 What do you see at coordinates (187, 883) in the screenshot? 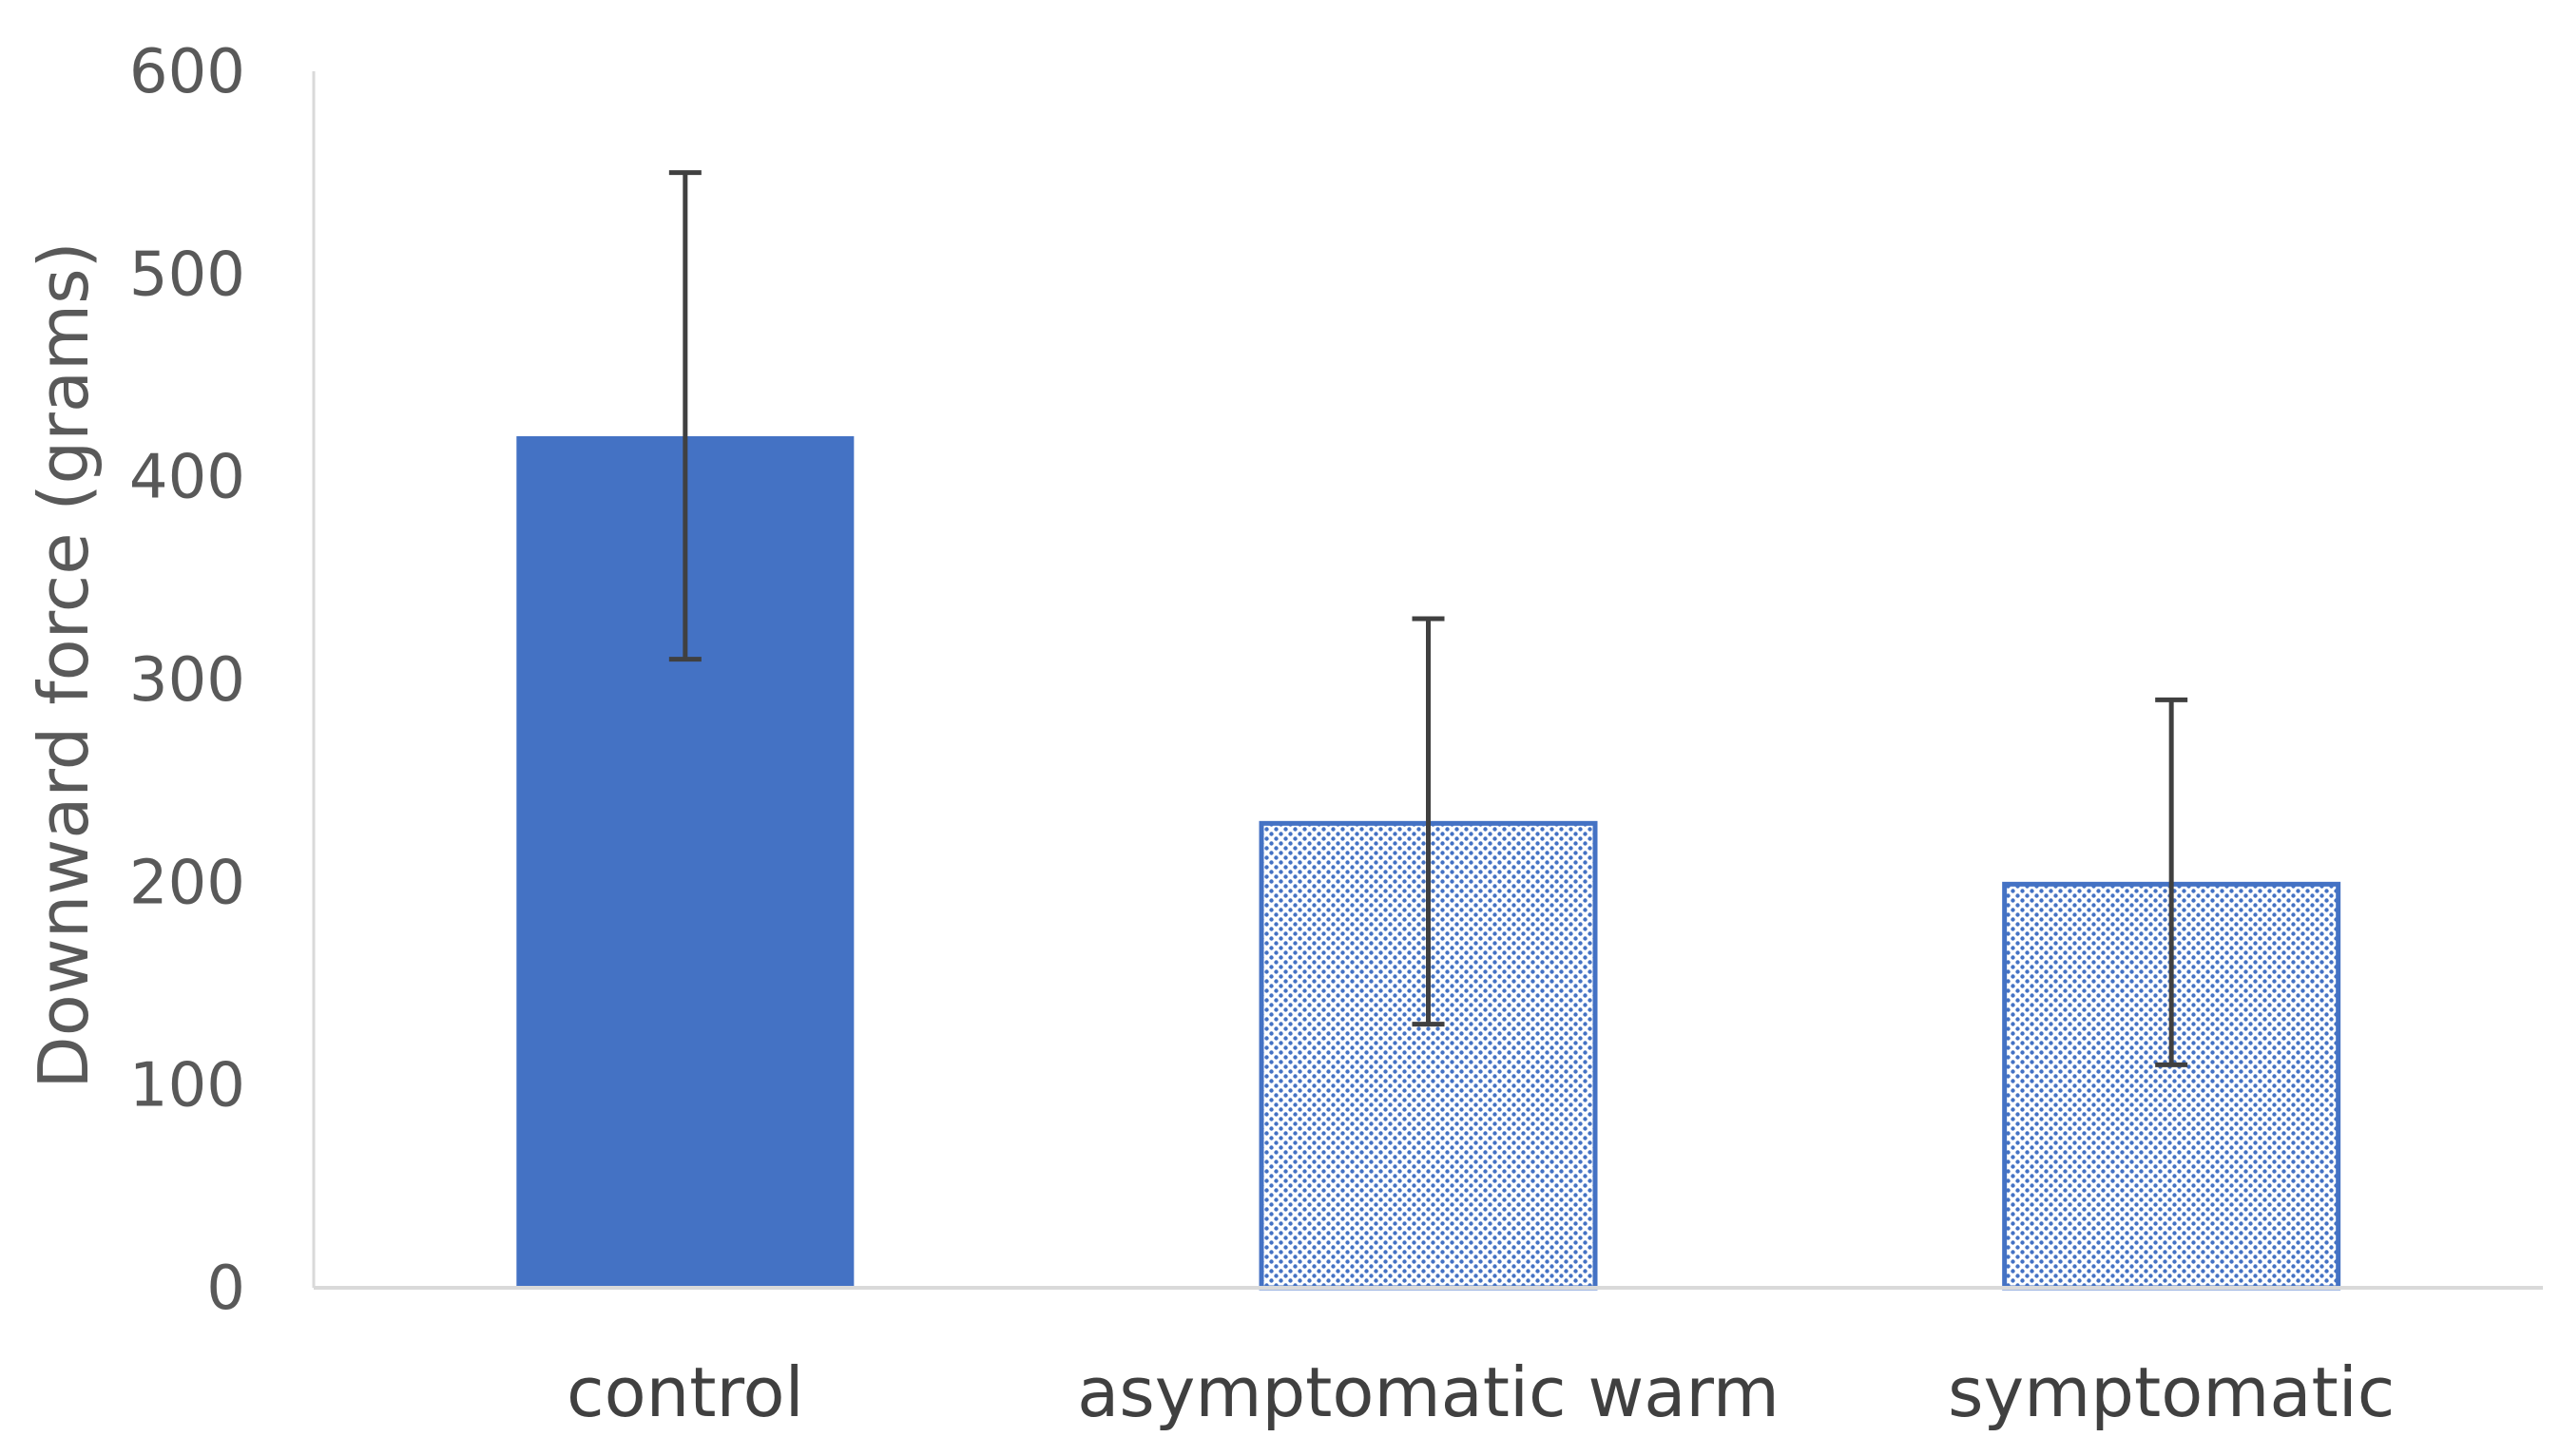
I see `y-tick-label: 200` at bounding box center [187, 883].